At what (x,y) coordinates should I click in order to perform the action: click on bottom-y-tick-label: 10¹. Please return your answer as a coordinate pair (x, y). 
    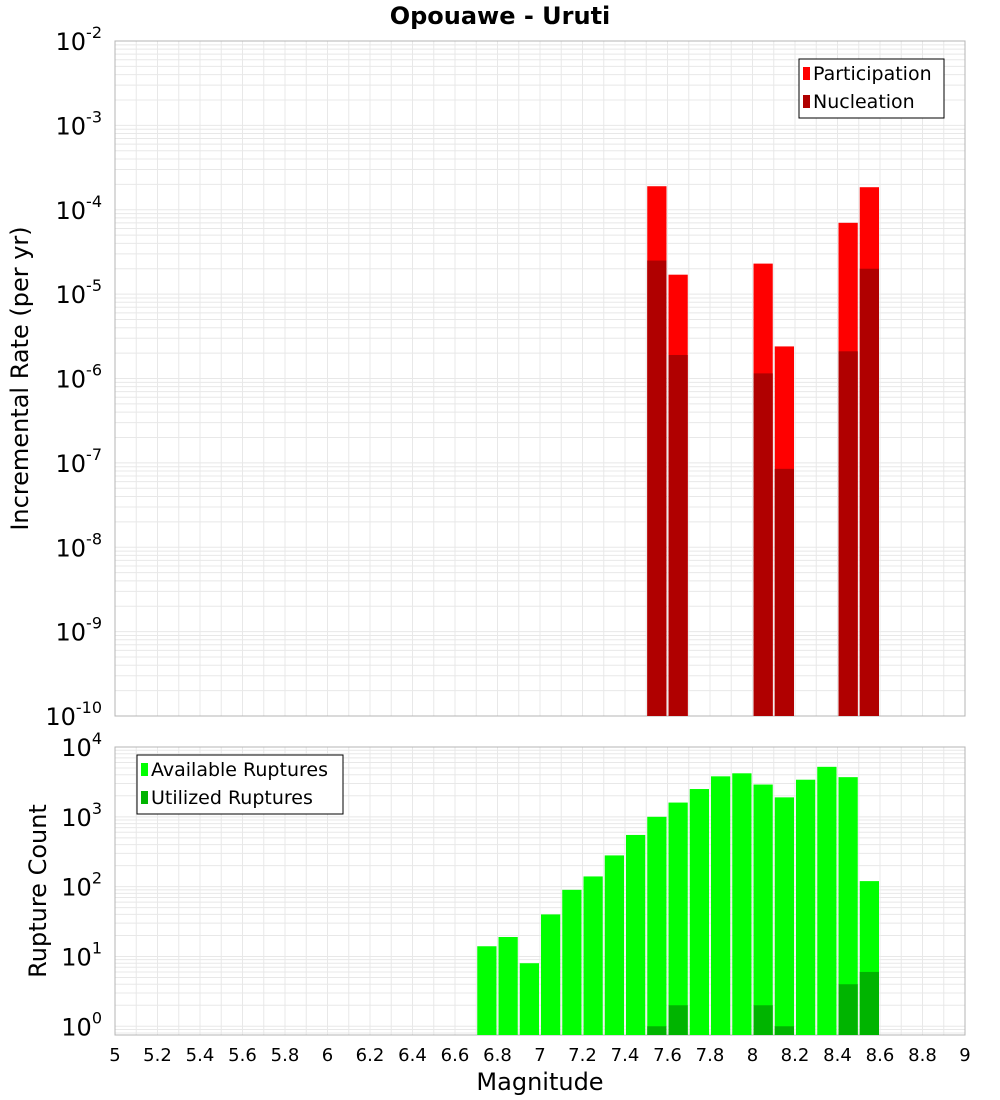
    Looking at the image, I should click on (81, 954).